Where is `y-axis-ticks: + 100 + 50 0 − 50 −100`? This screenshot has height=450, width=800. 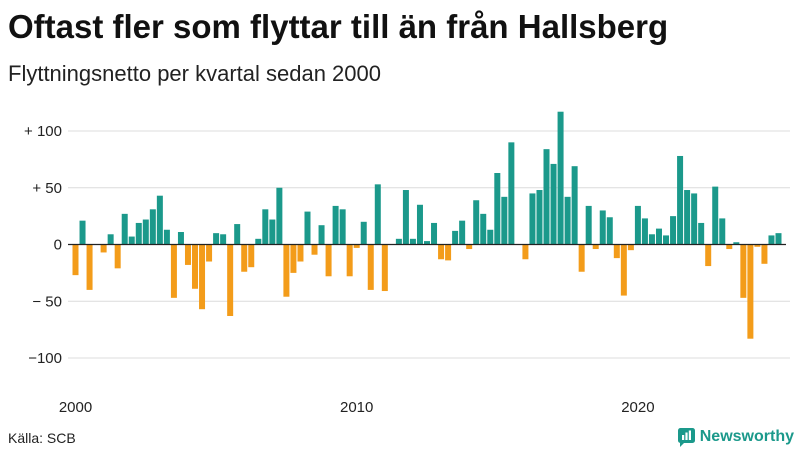
y-axis-ticks: + 100 + 50 0 − 50 −100 is located at coordinates (43, 245).